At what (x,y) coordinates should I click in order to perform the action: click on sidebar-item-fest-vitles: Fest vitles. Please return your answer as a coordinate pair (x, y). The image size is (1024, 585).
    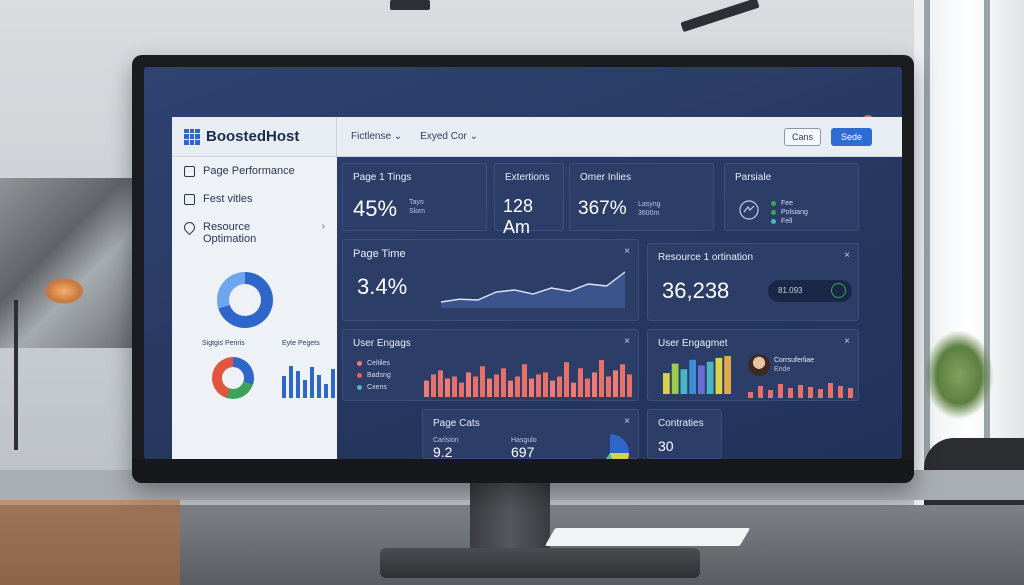
    Looking at the image, I should click on (254, 199).